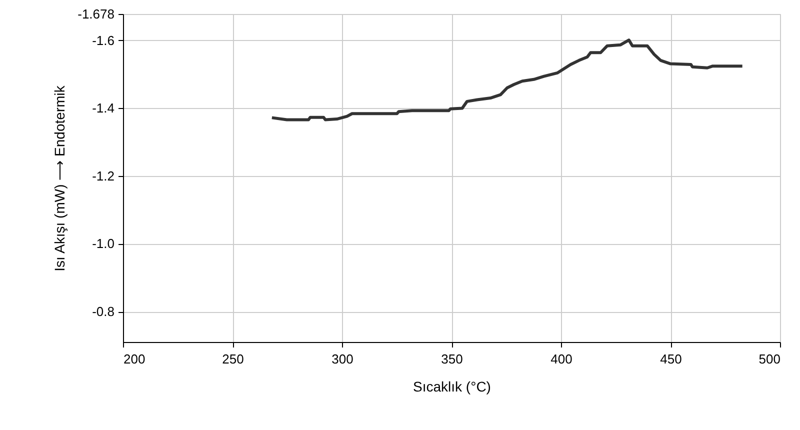 This screenshot has height=430, width=800. What do you see at coordinates (103, 108) in the screenshot?
I see `y-tick-label: -1.4` at bounding box center [103, 108].